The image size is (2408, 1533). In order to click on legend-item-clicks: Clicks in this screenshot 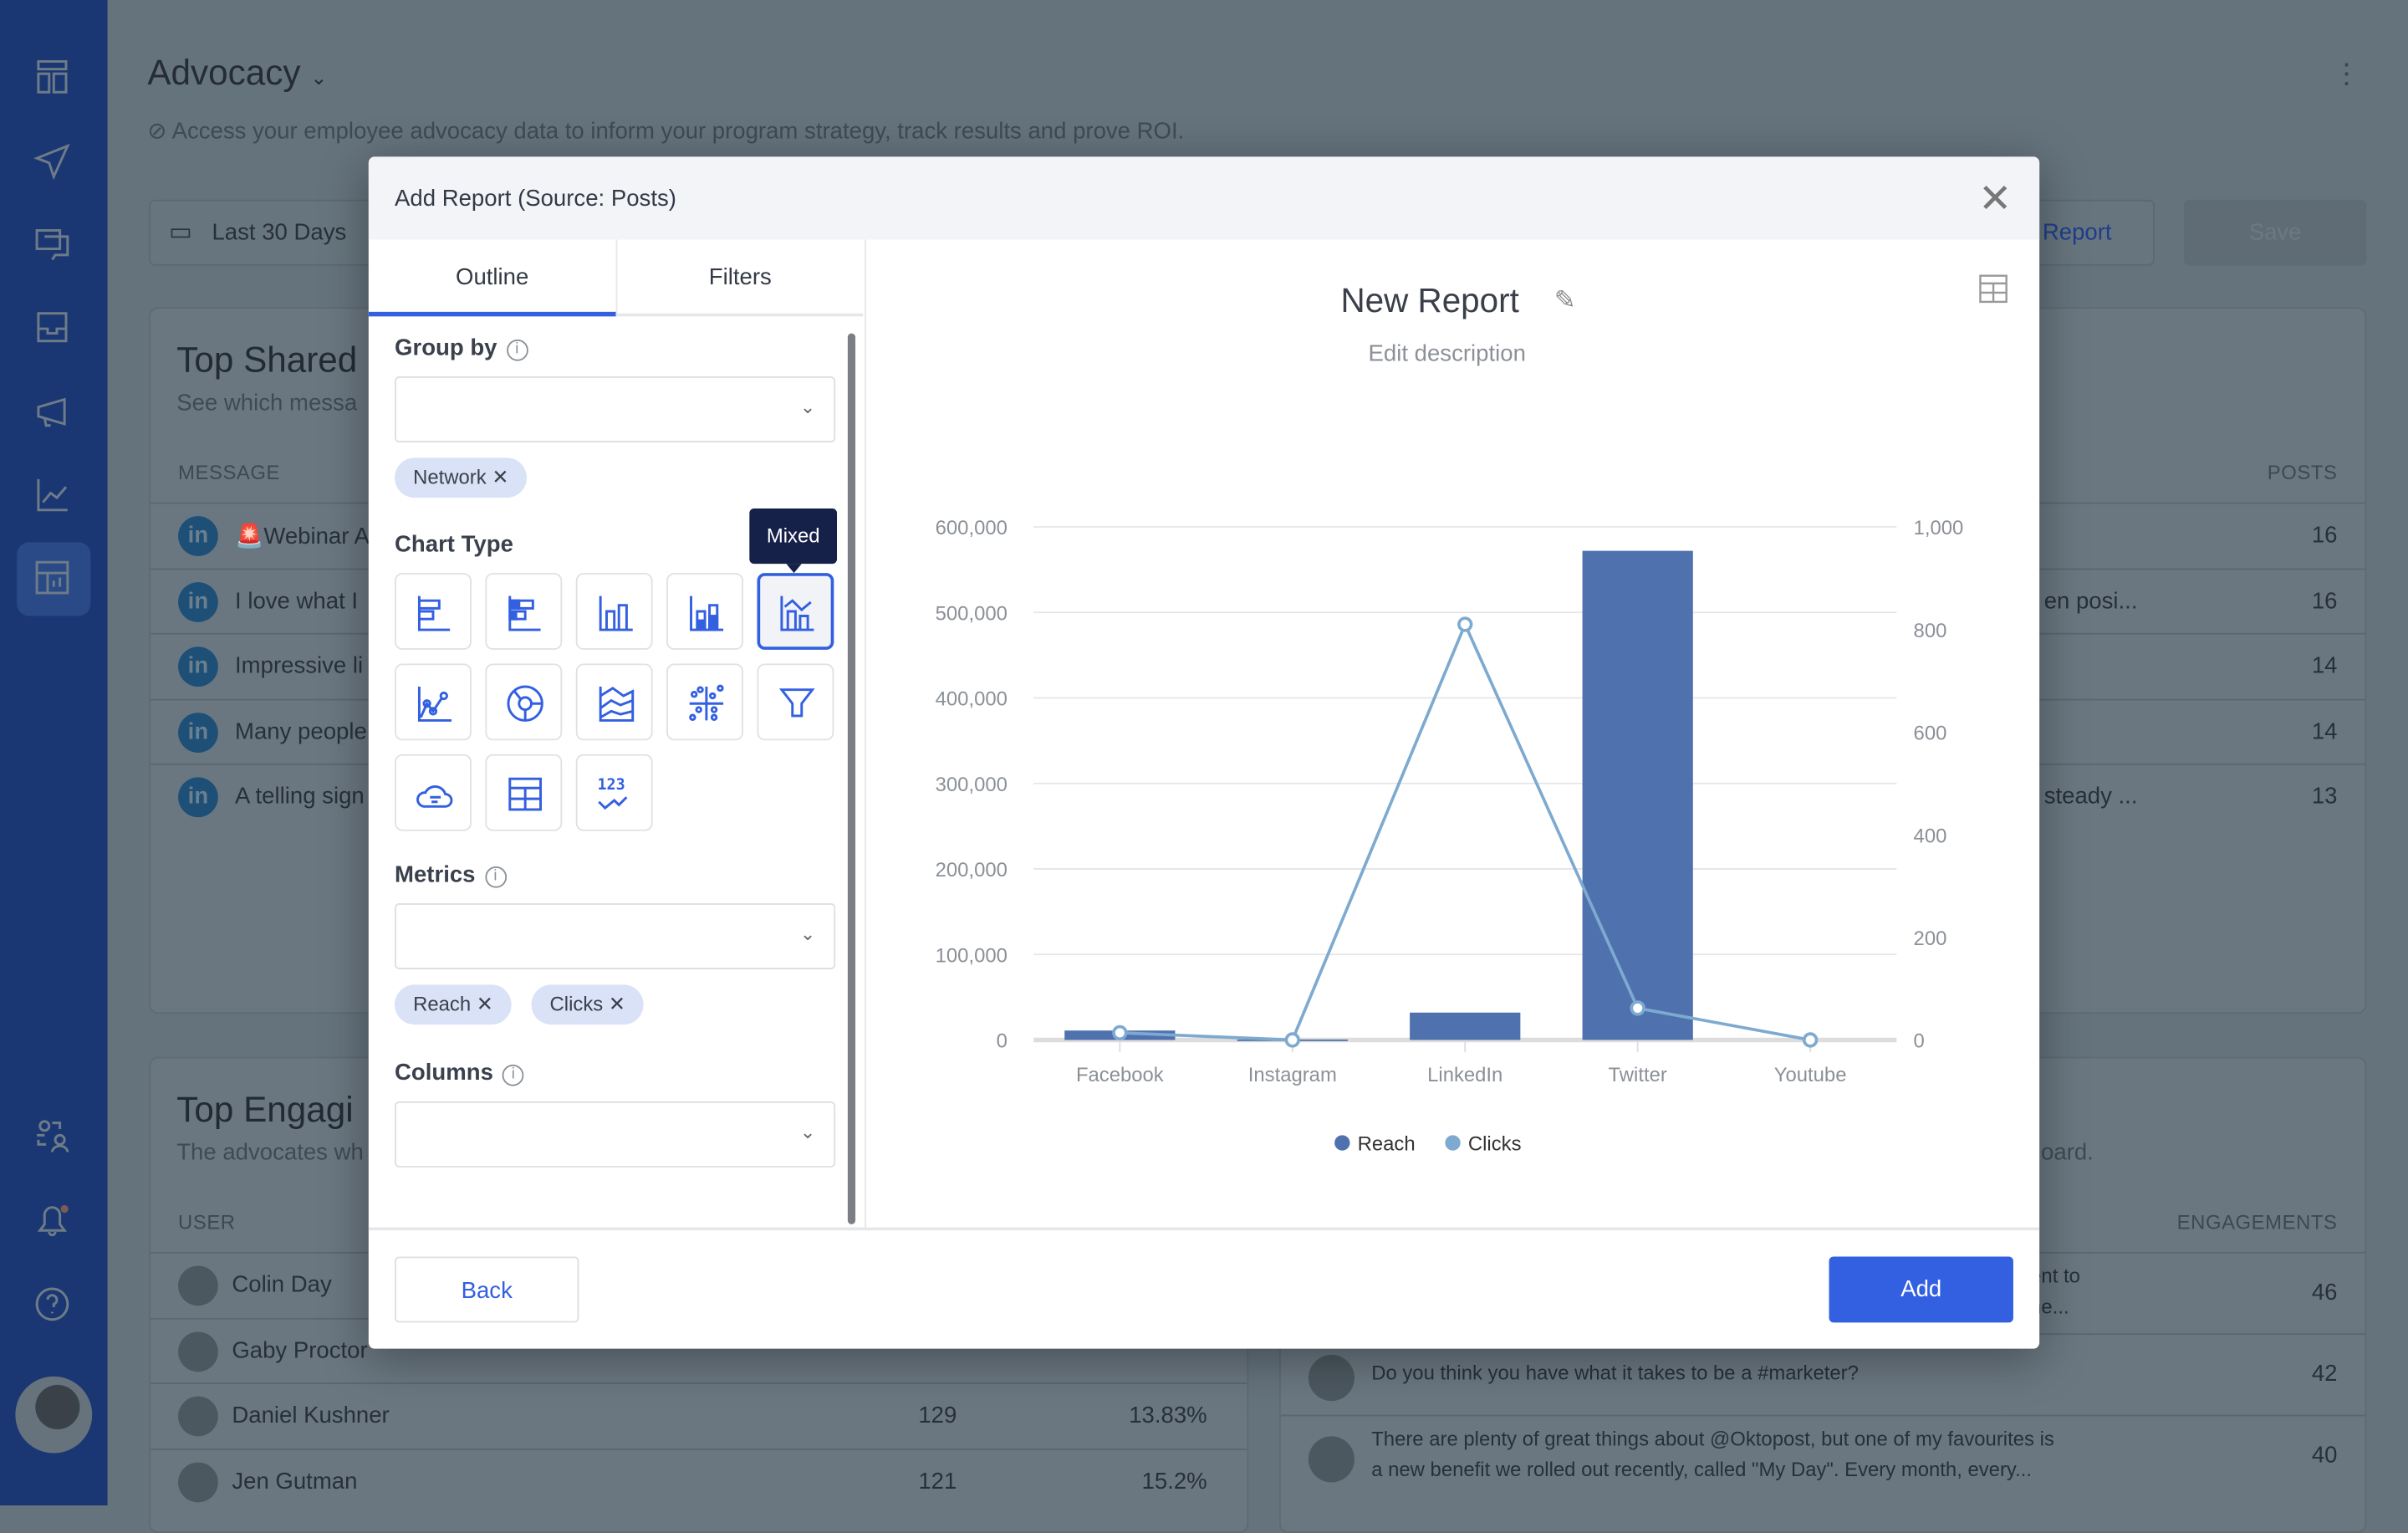, I will do `click(1484, 1144)`.